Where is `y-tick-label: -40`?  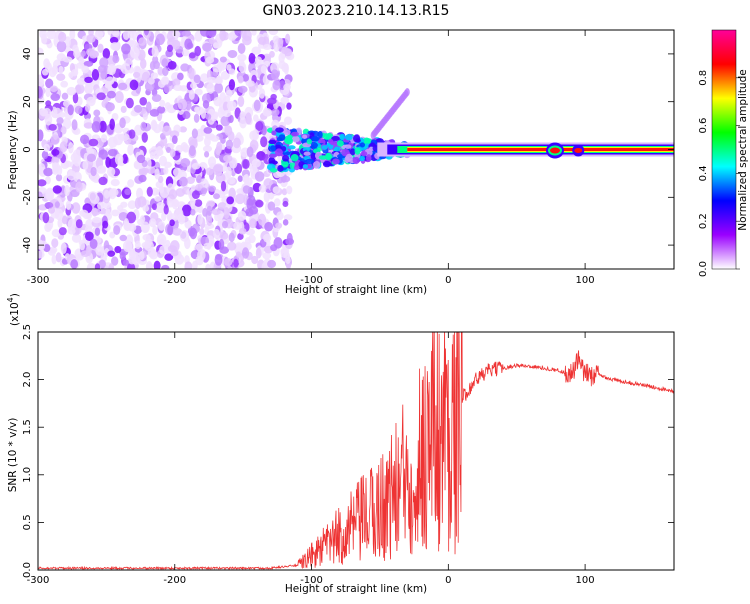 y-tick-label: -40 is located at coordinates (27, 245).